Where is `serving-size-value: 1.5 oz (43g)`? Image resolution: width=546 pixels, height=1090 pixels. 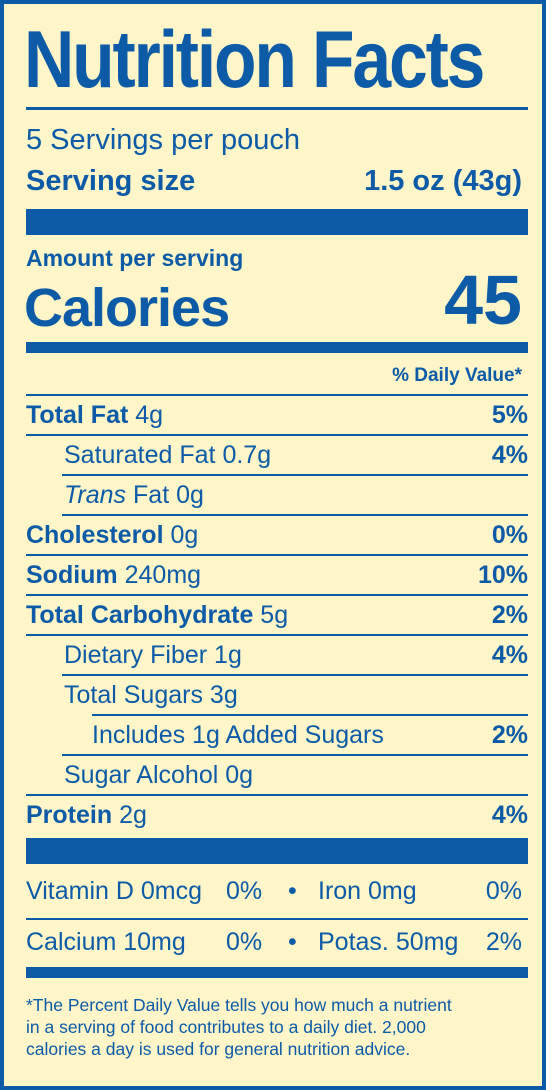
serving-size-value: 1.5 oz (43g) is located at coordinates (443, 181).